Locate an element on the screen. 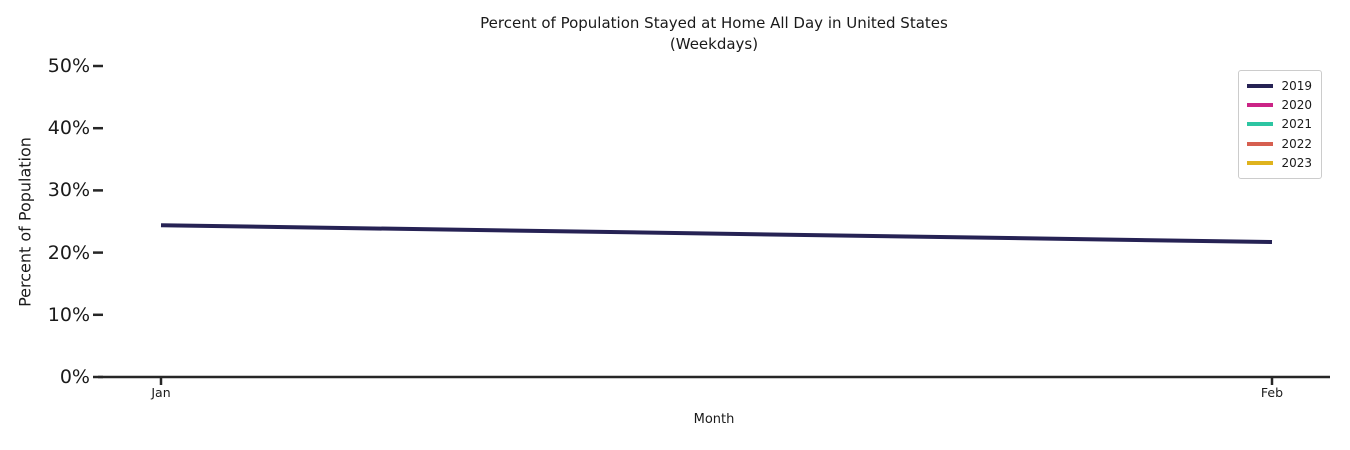 The height and width of the screenshot is (450, 1350). legend-swatch-2020 is located at coordinates (1260, 105).